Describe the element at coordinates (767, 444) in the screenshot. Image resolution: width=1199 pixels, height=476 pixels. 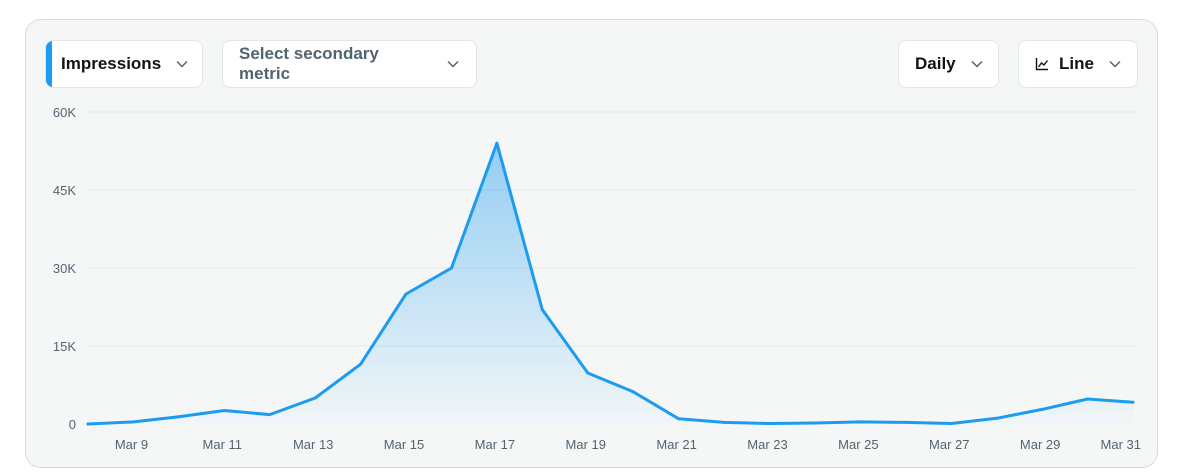
I see `x-tick-label: Mar 23` at that location.